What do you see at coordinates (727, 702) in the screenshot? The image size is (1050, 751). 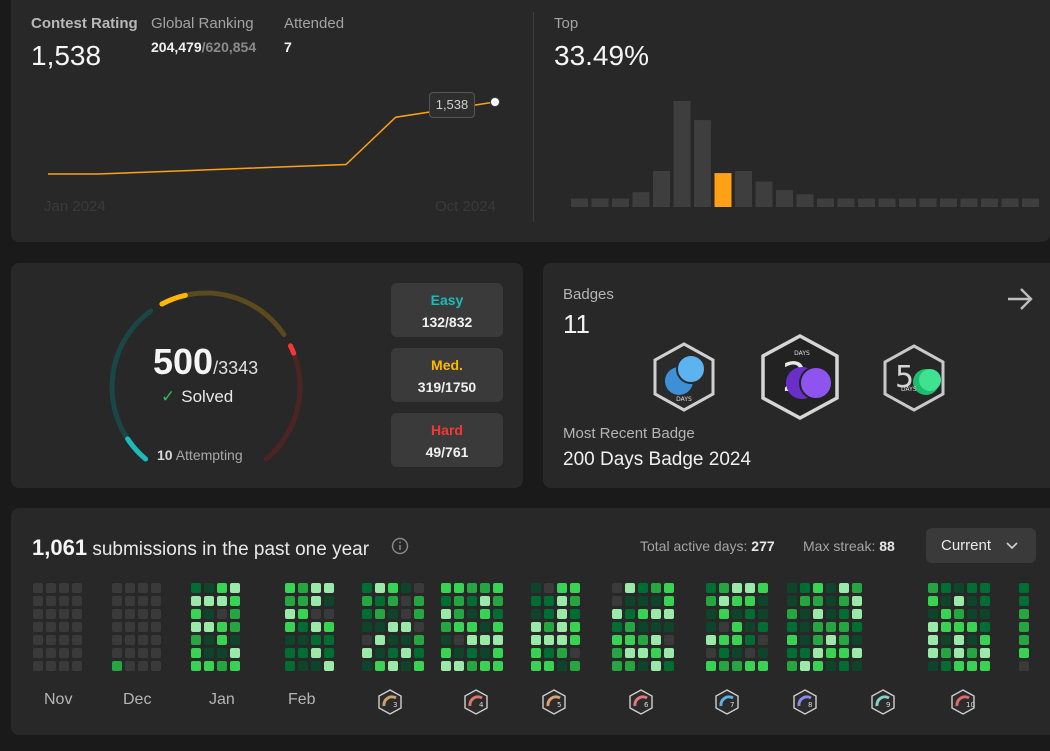 I see `month-badge-icon: 7` at bounding box center [727, 702].